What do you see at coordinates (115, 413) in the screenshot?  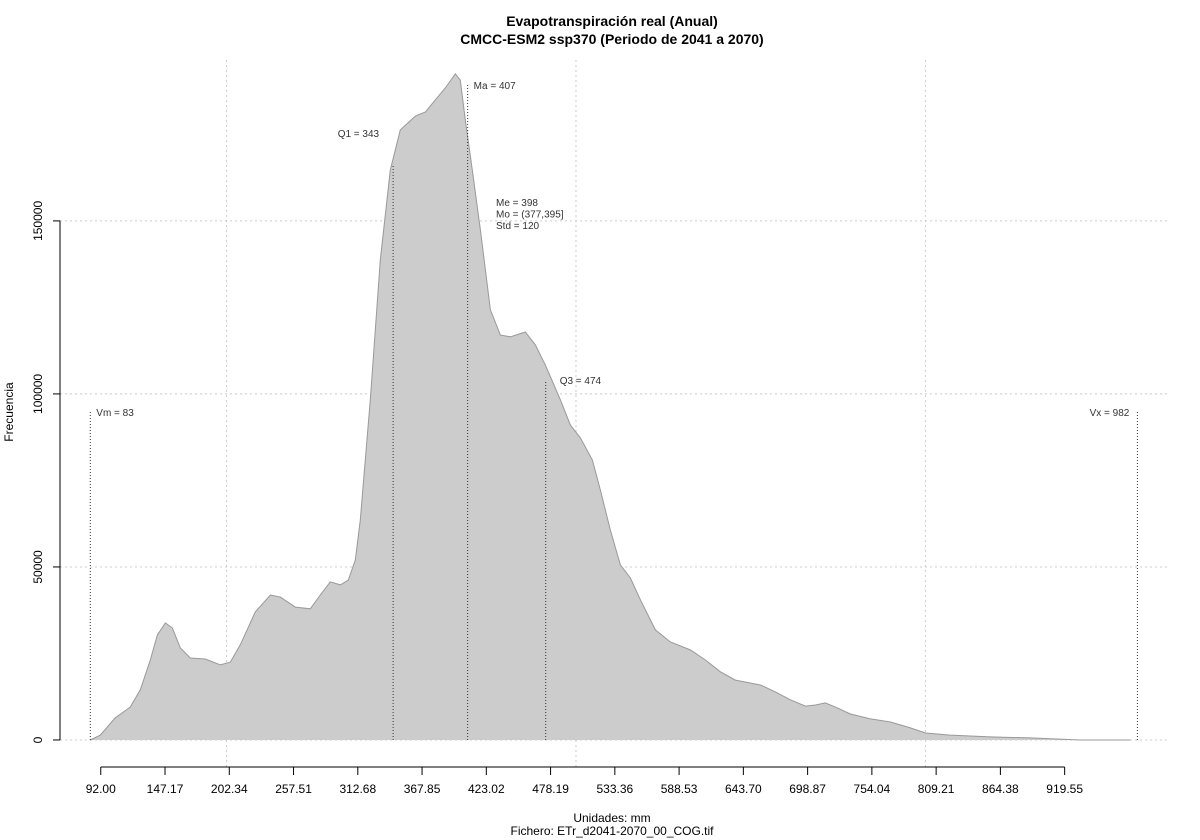 I see `marker-label: Vm = 83` at bounding box center [115, 413].